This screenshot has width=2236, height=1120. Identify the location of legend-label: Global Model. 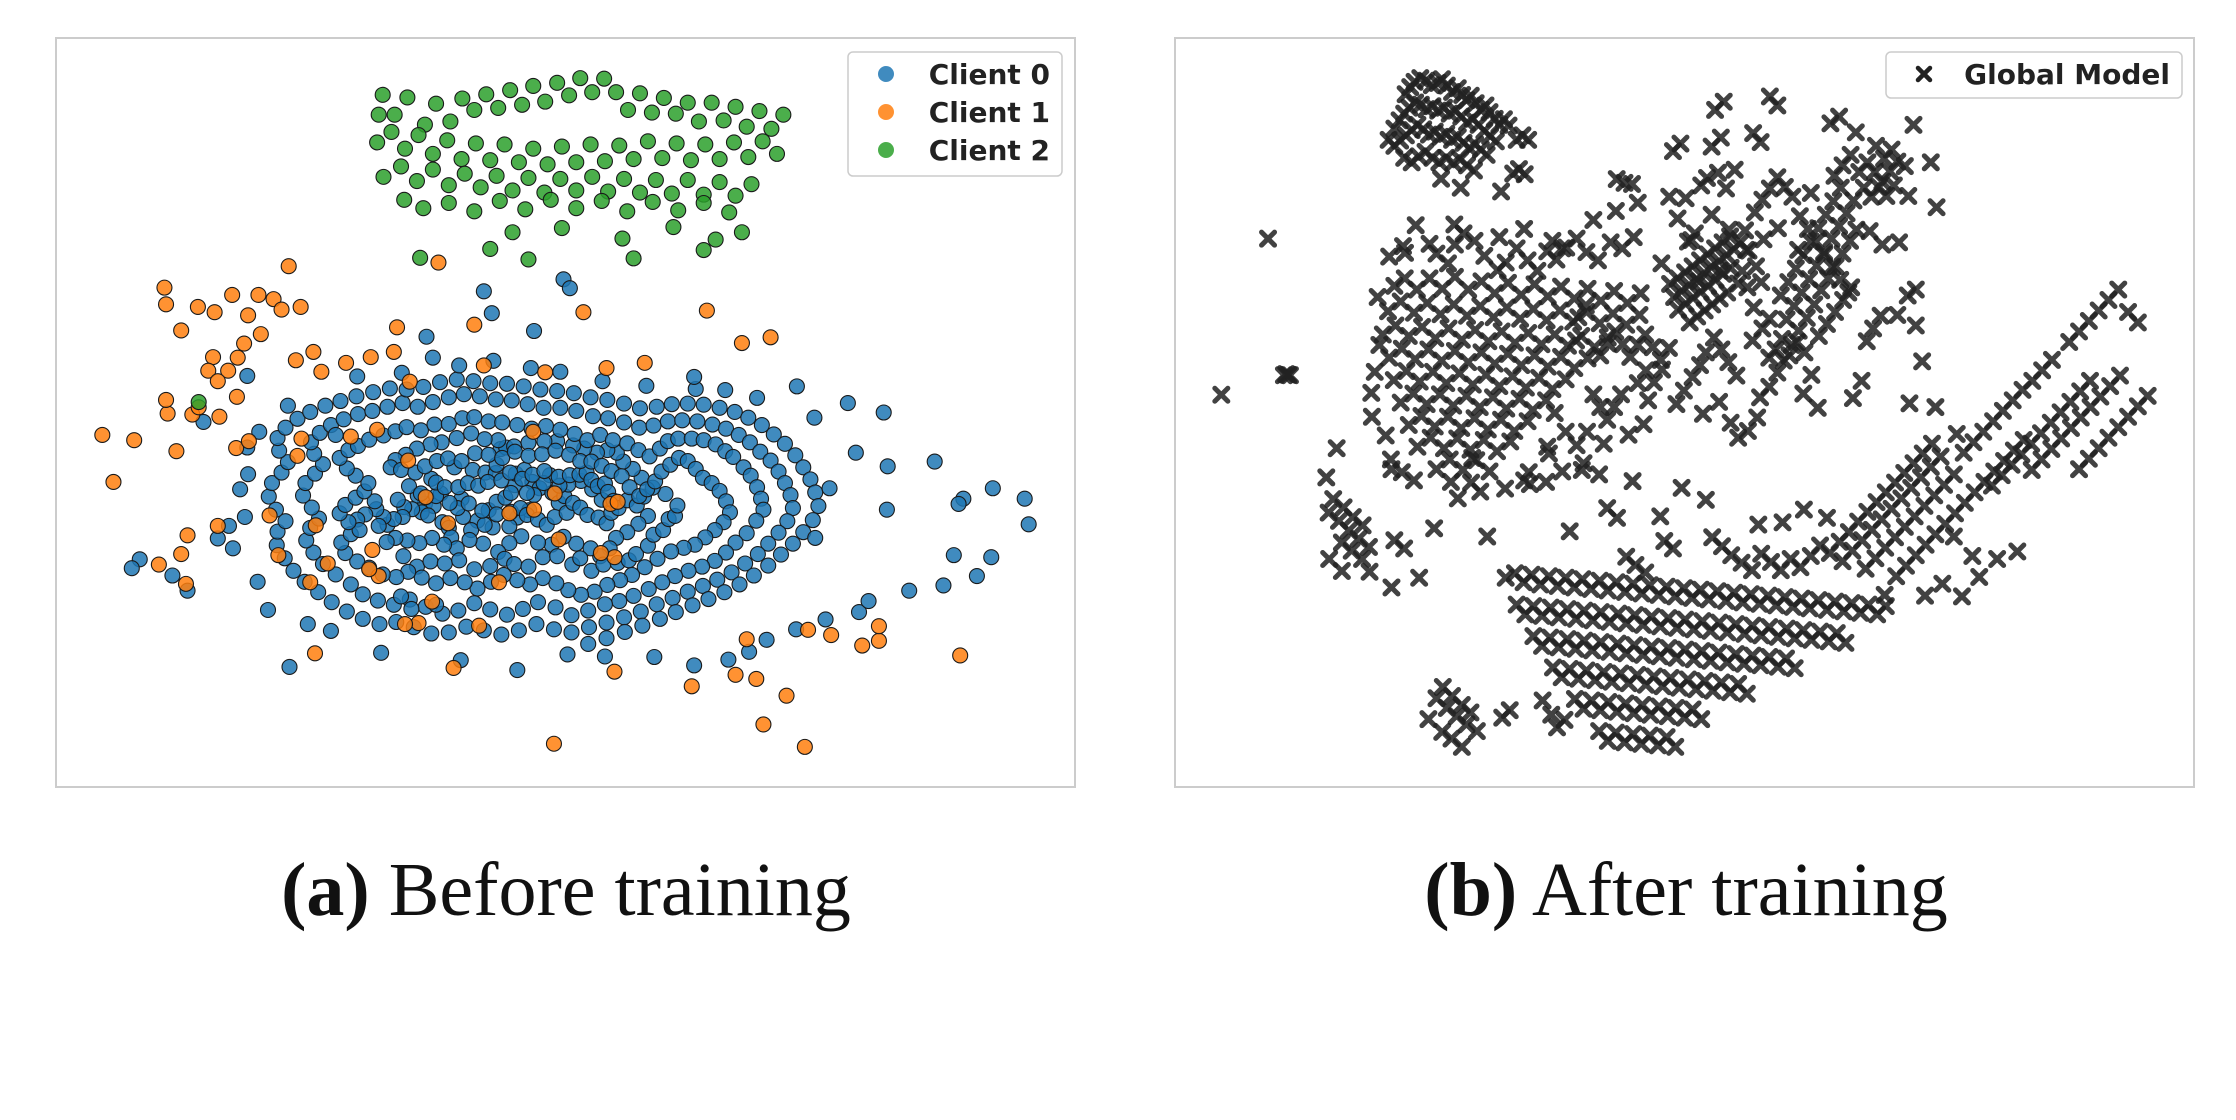
(2067, 74).